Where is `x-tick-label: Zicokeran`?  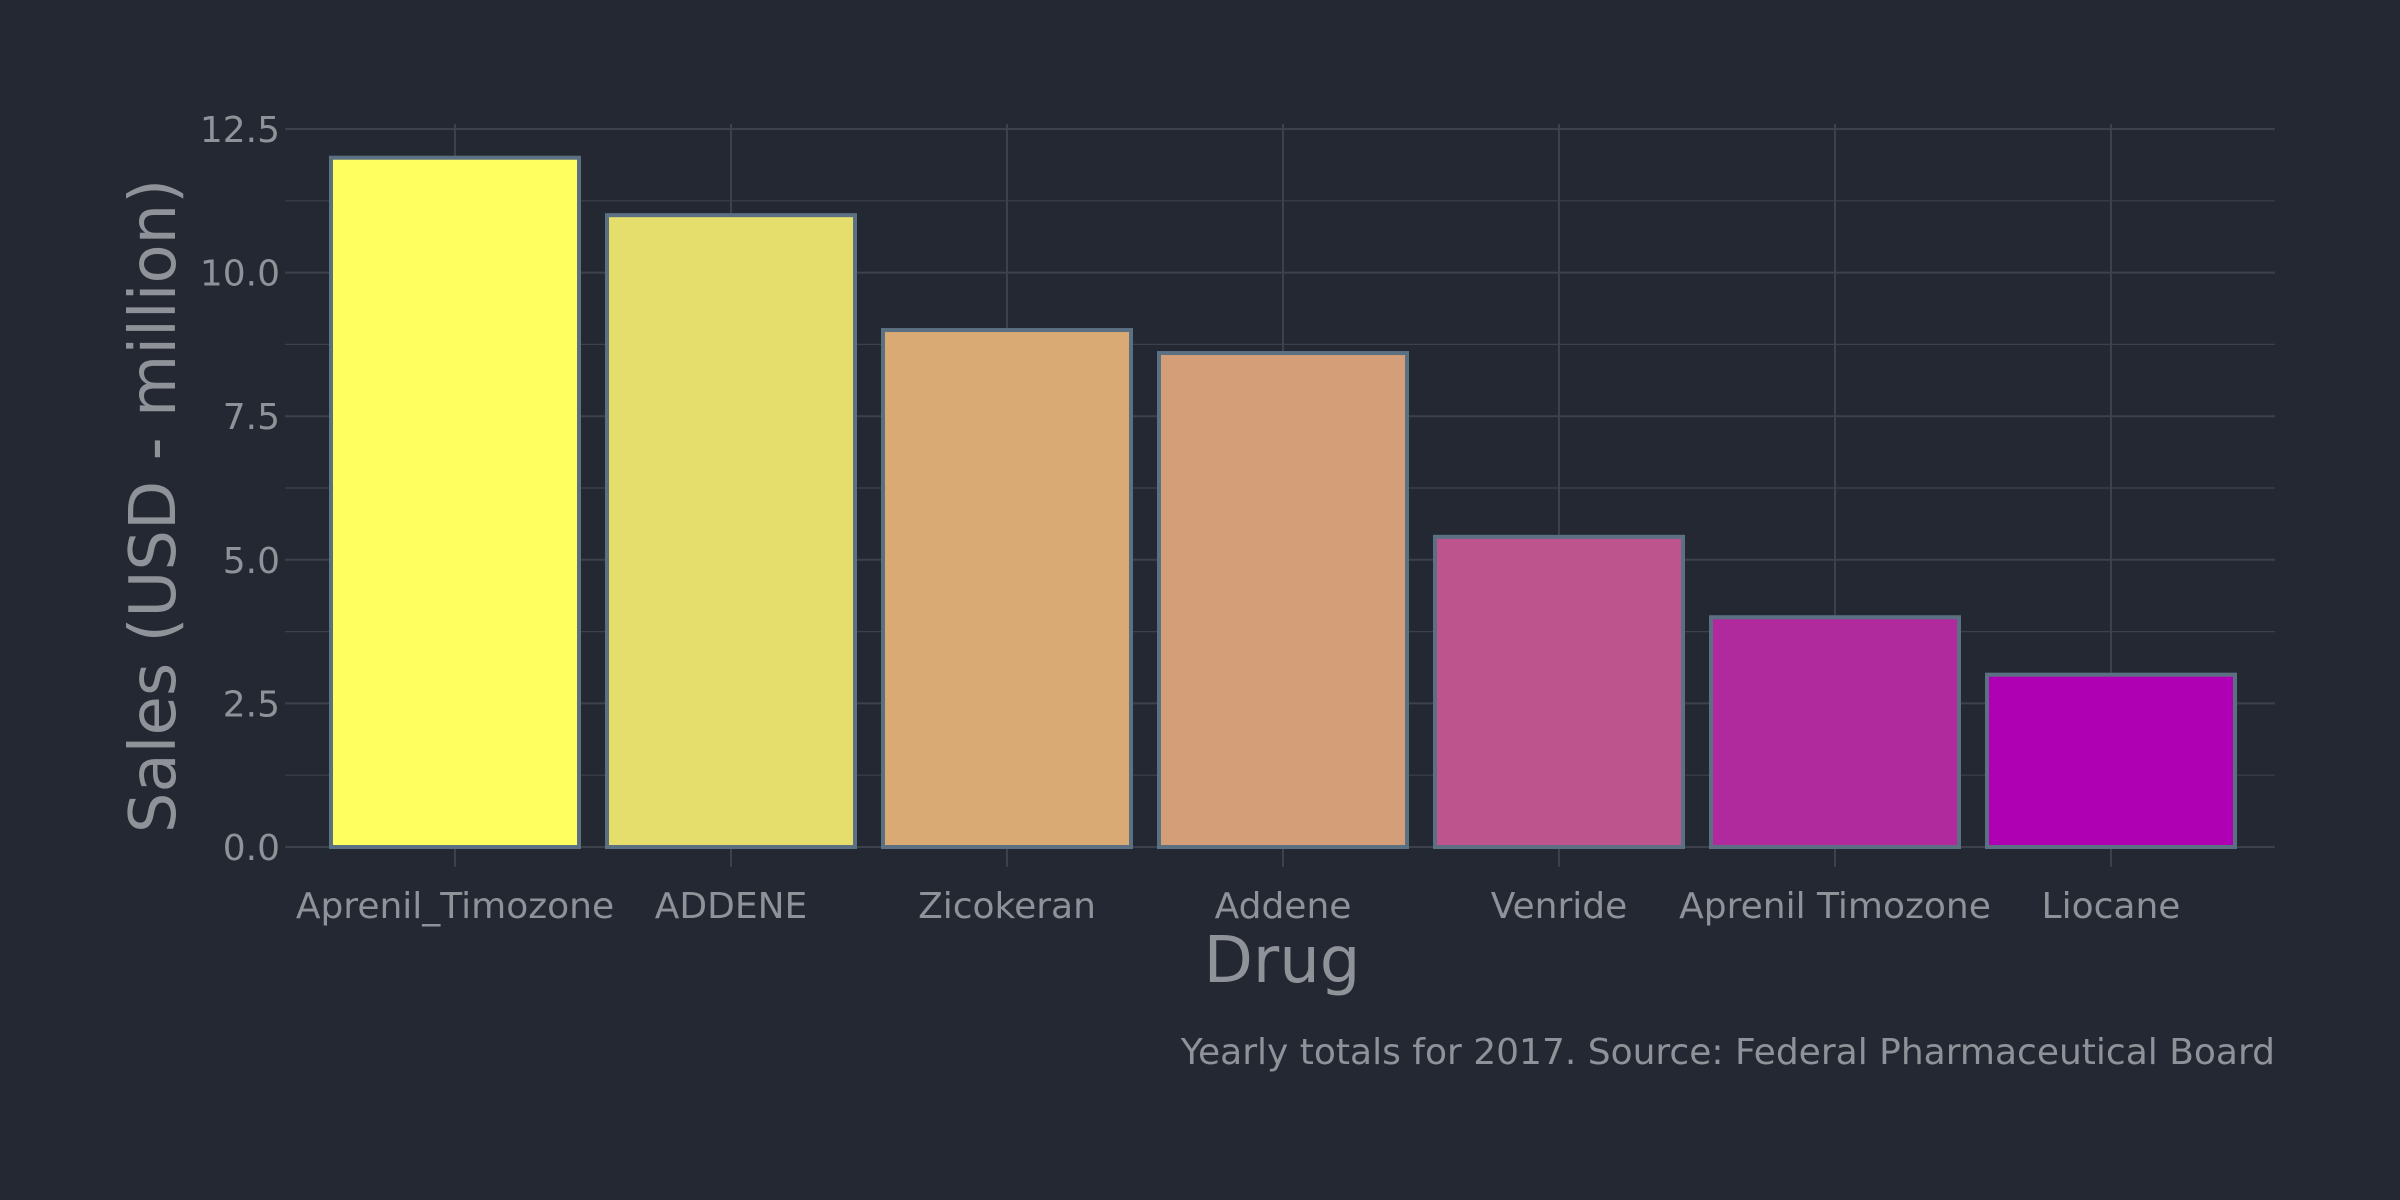
x-tick-label: Zicokeran is located at coordinates (1007, 906).